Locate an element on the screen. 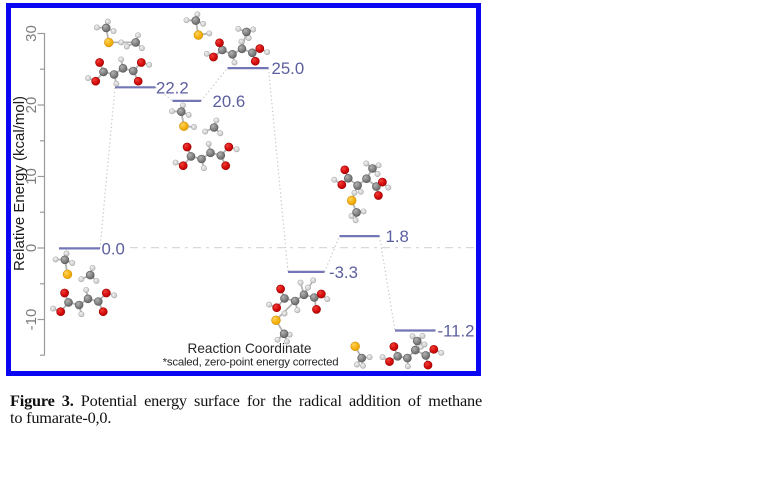 The width and height of the screenshot is (768, 480). svg-text: -3.3 is located at coordinates (343, 272).